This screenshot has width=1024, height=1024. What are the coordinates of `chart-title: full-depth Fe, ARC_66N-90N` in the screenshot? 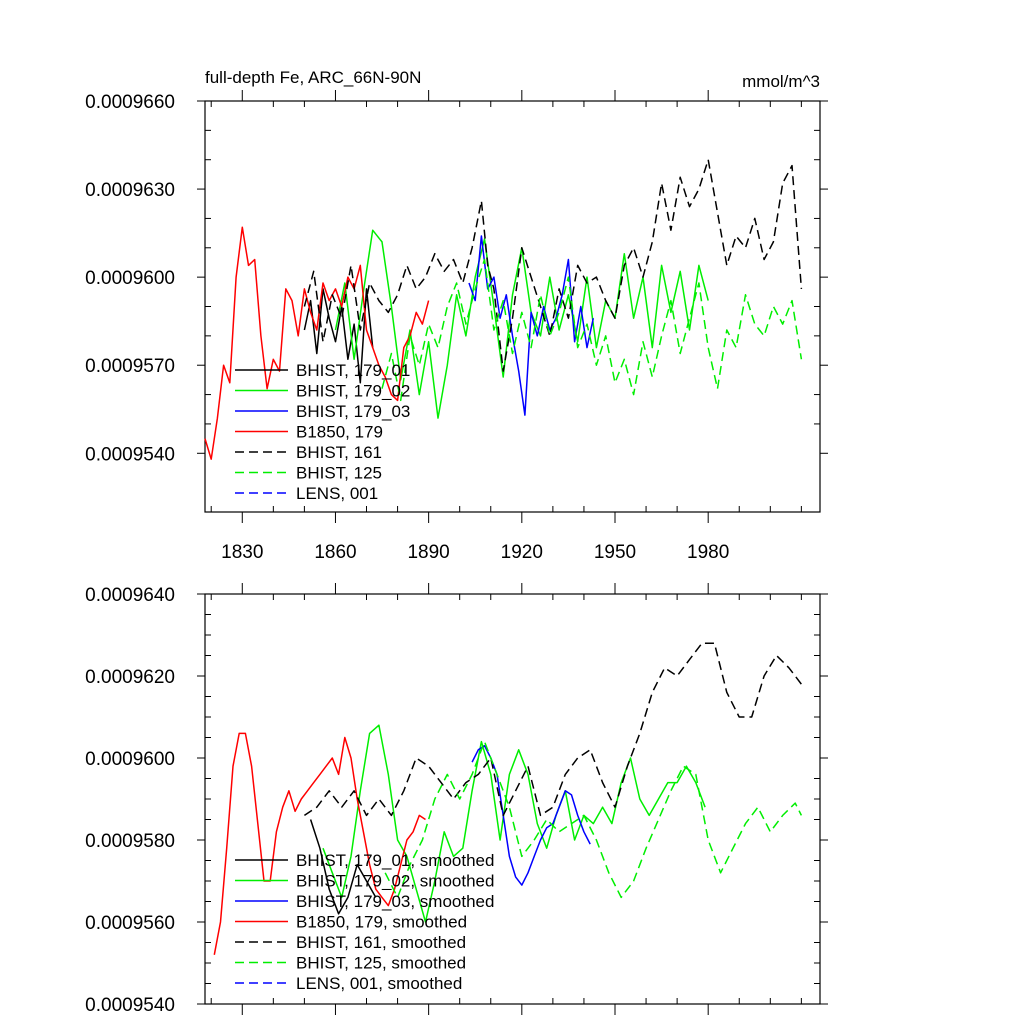 It's located at (313, 77).